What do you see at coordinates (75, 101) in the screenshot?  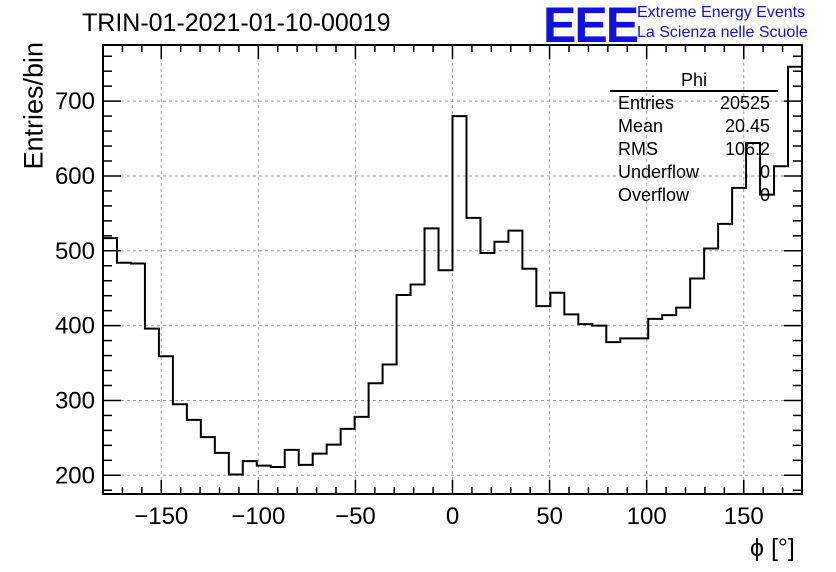 I see `y-tick-label: 700` at bounding box center [75, 101].